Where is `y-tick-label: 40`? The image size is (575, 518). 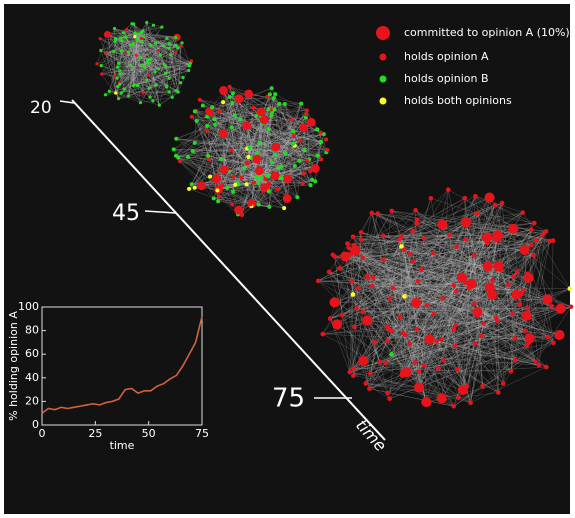 y-tick-label: 40 is located at coordinates (32, 377).